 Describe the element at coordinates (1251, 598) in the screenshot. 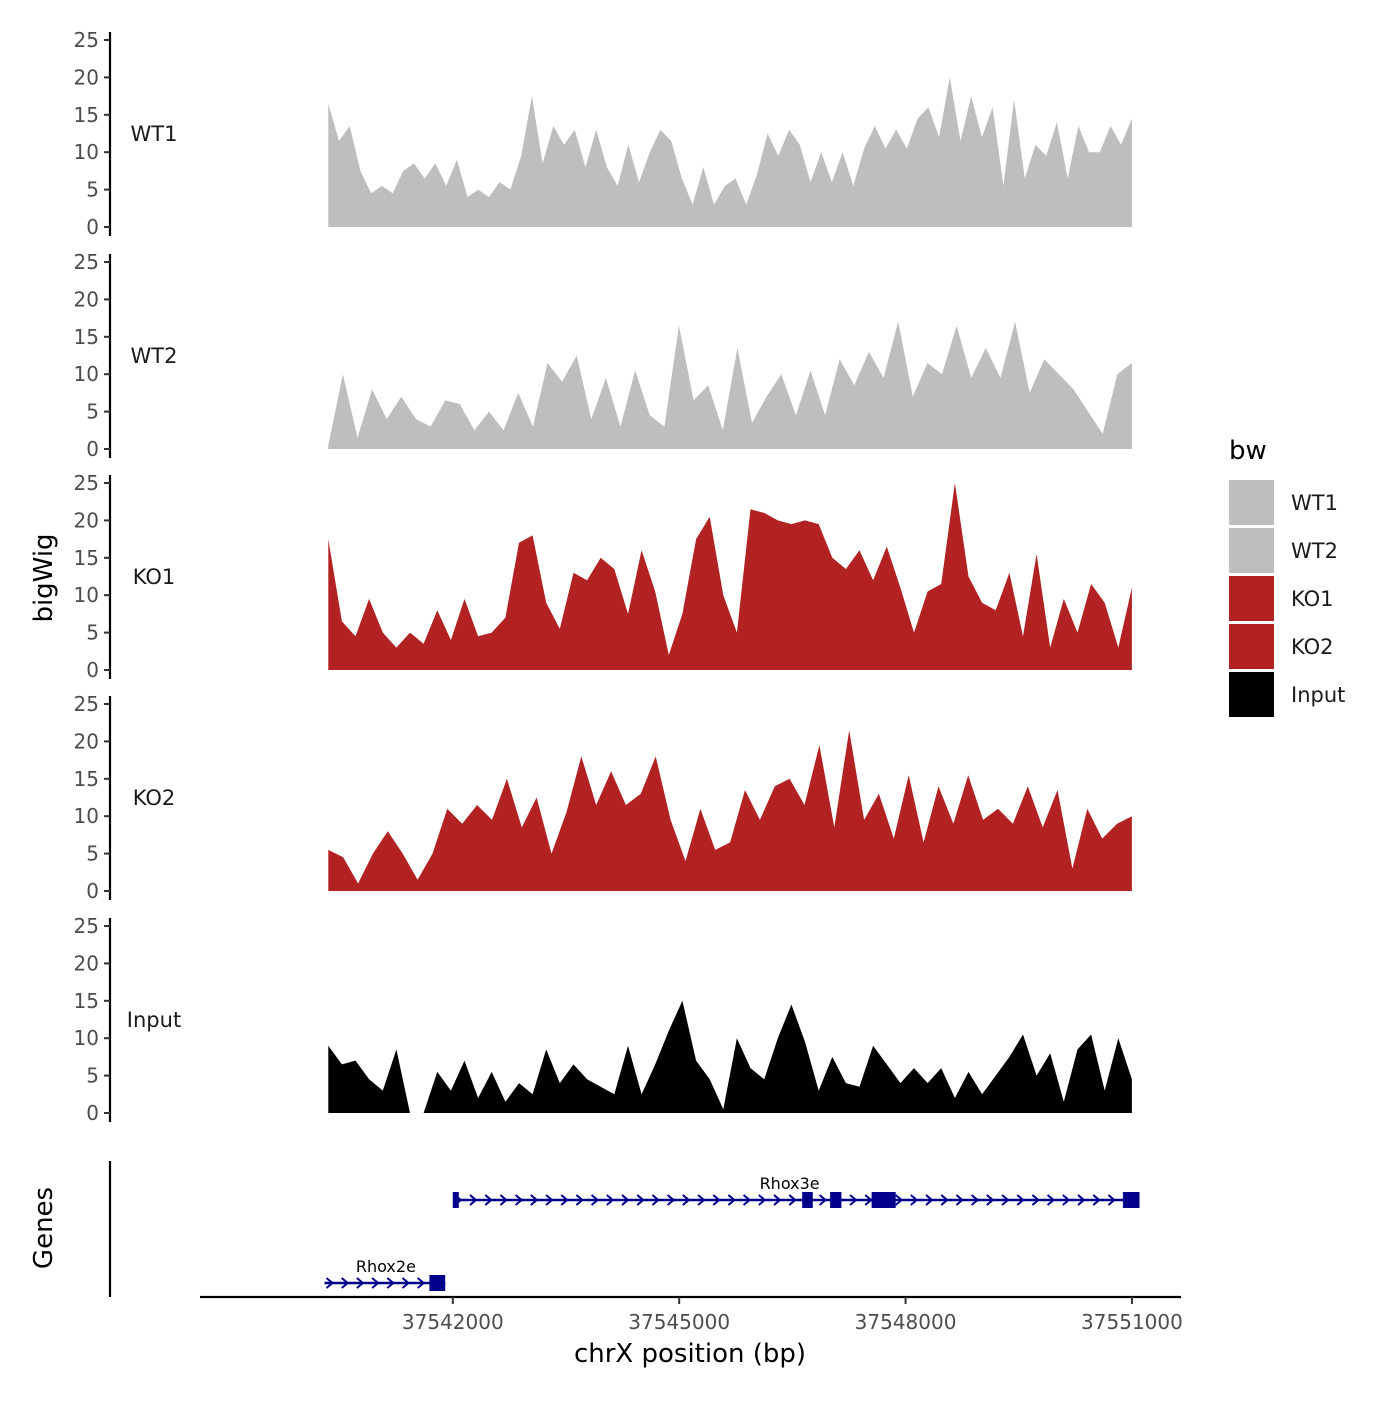

I see `legend-swatch-ko1` at that location.